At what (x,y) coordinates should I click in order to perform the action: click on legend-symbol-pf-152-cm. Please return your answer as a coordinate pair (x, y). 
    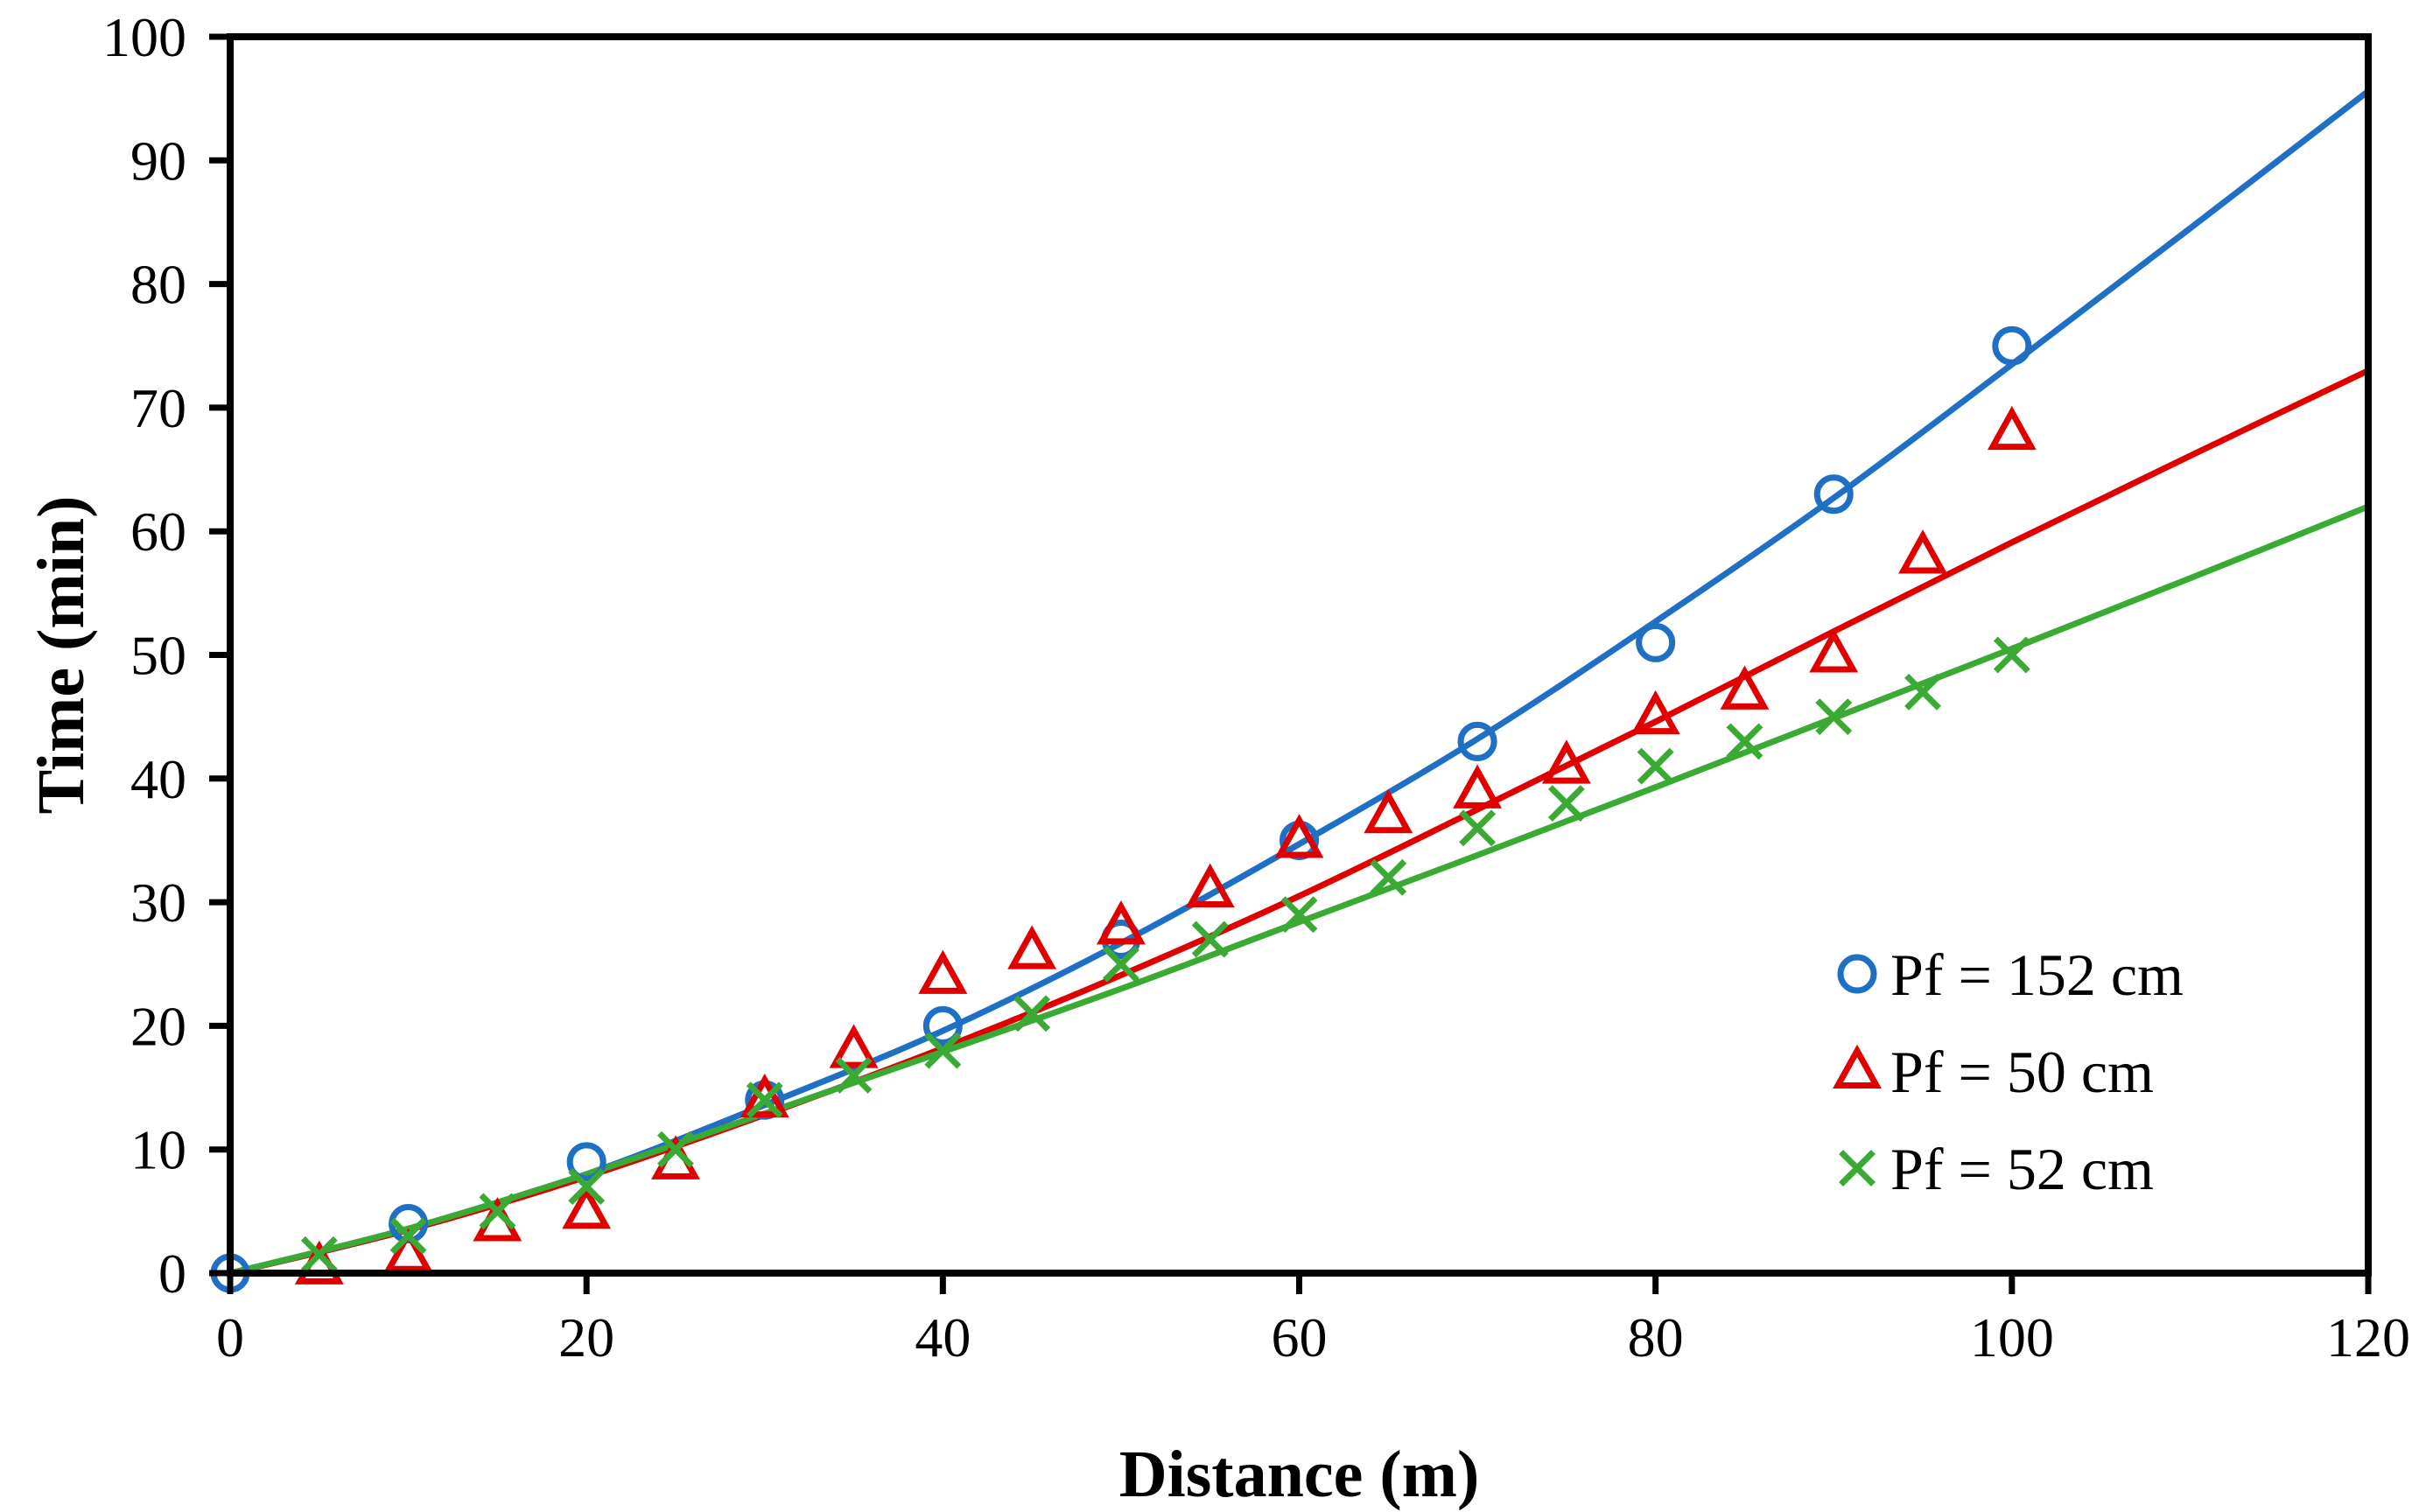
    Looking at the image, I should click on (1857, 974).